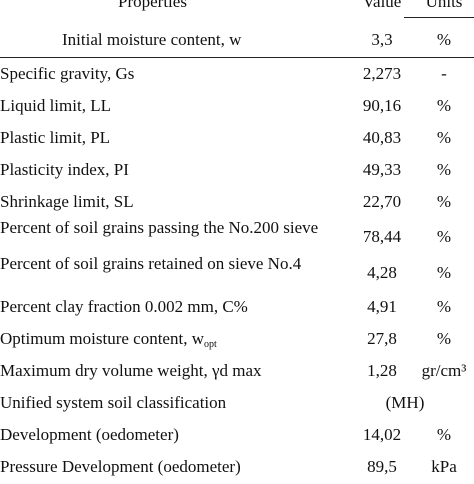 The image size is (474, 484). Describe the element at coordinates (382, 201) in the screenshot. I see `value-cell: 22,70` at that location.